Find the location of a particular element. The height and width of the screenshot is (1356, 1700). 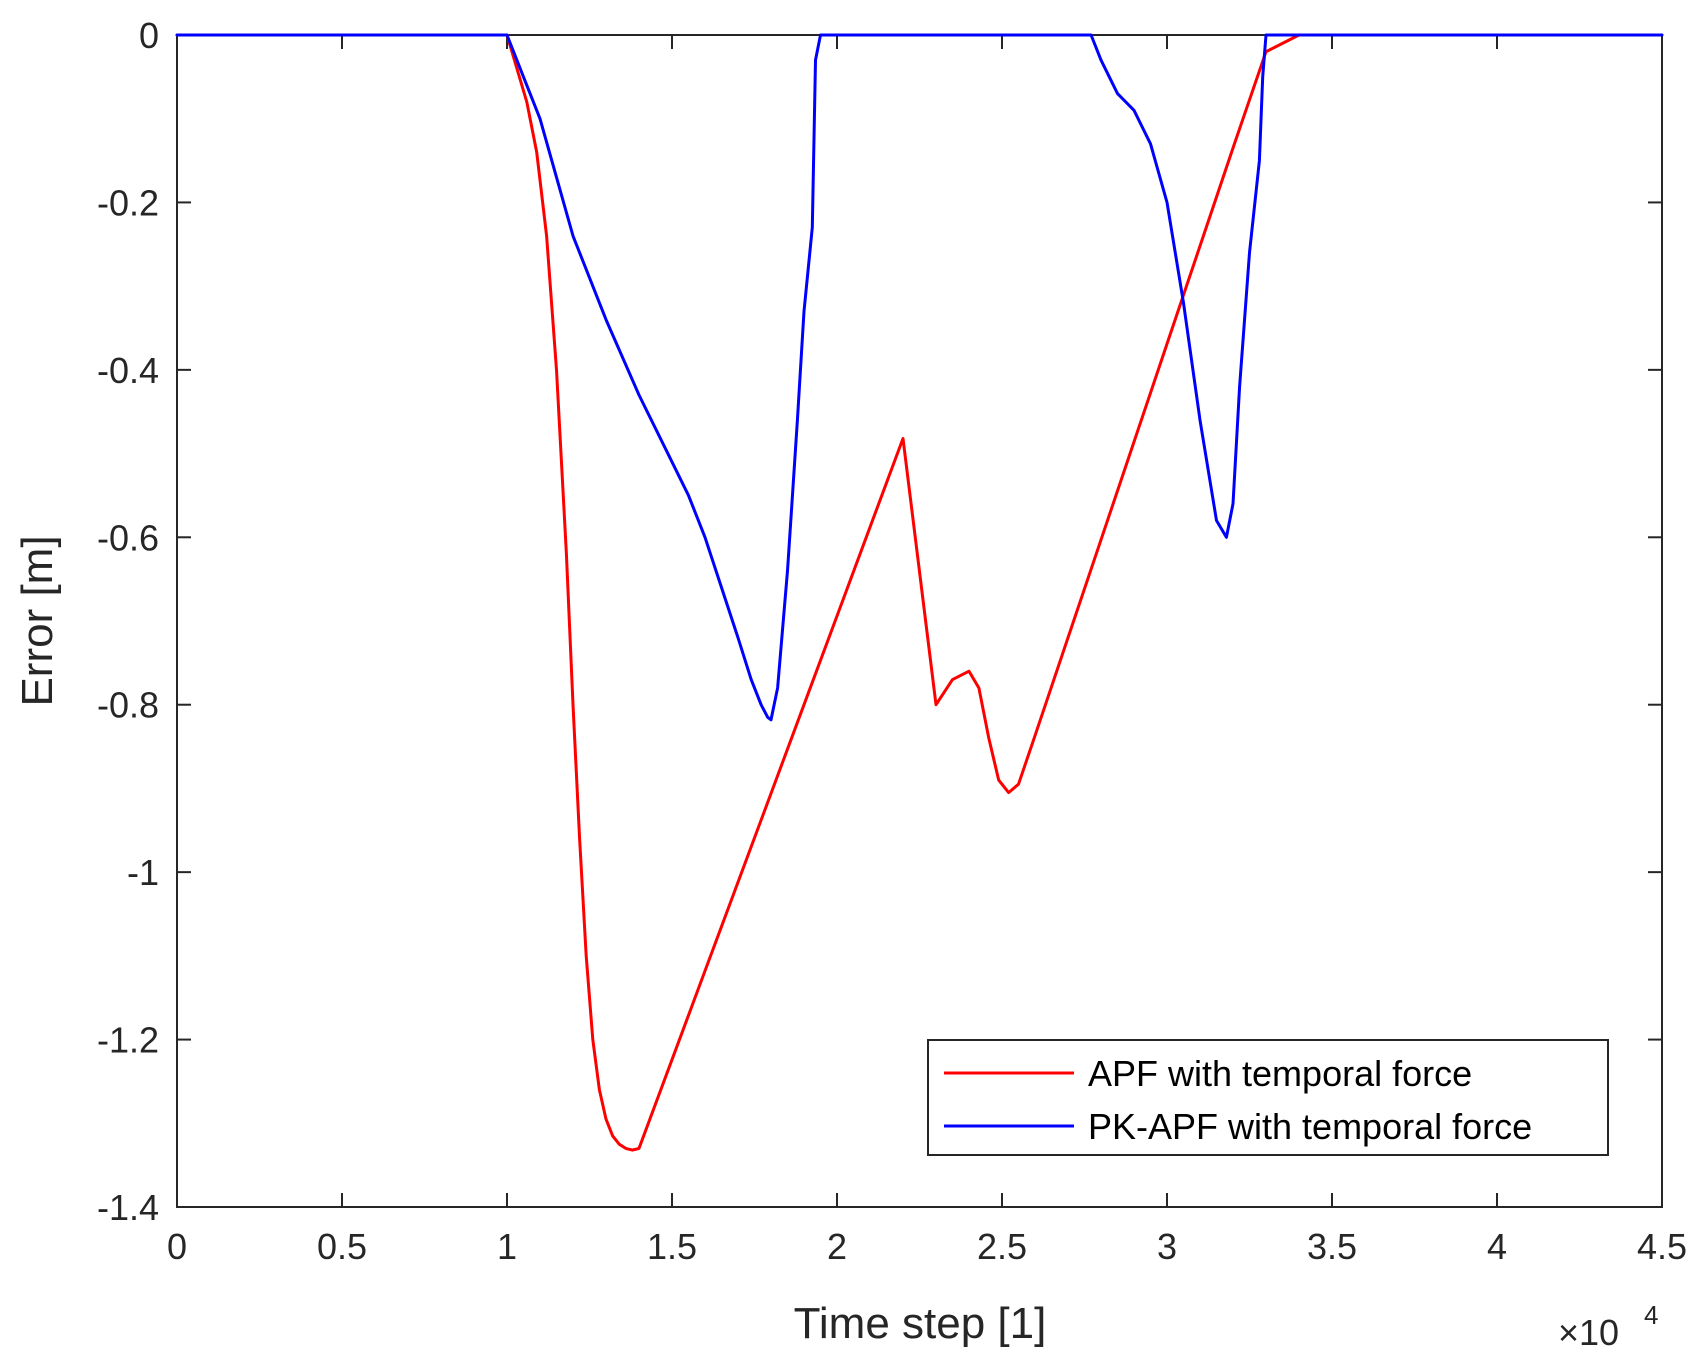

y-tick-label: -1 is located at coordinates (143, 872).